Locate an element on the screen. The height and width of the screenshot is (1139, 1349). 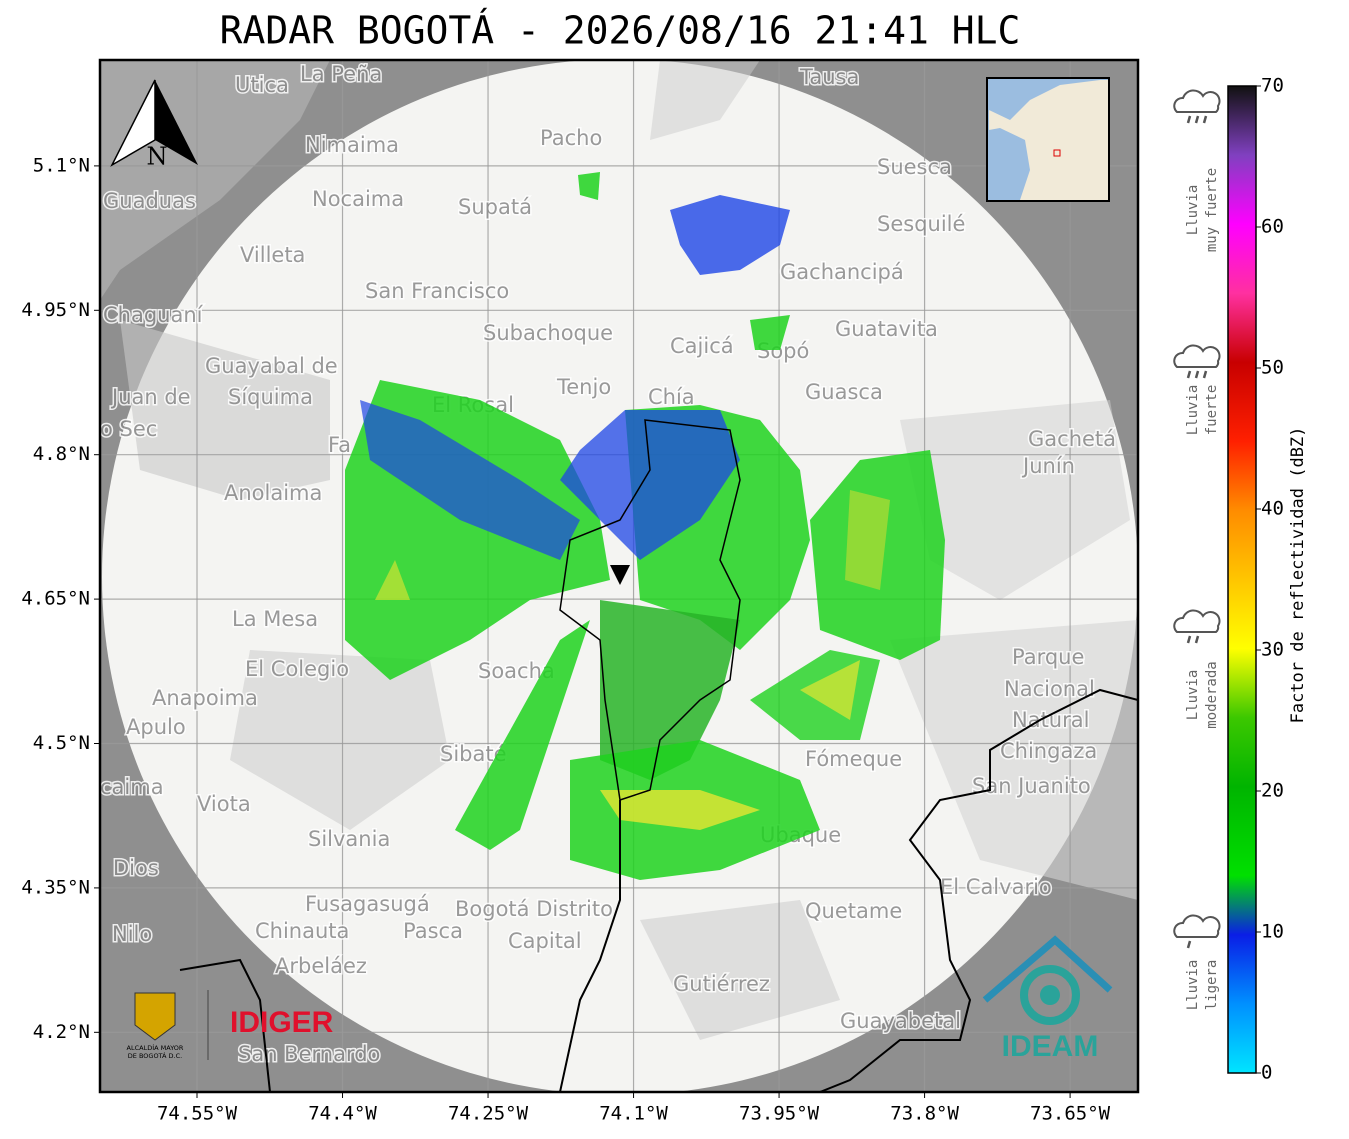
place-label: Fusagasugá is located at coordinates (367, 904).